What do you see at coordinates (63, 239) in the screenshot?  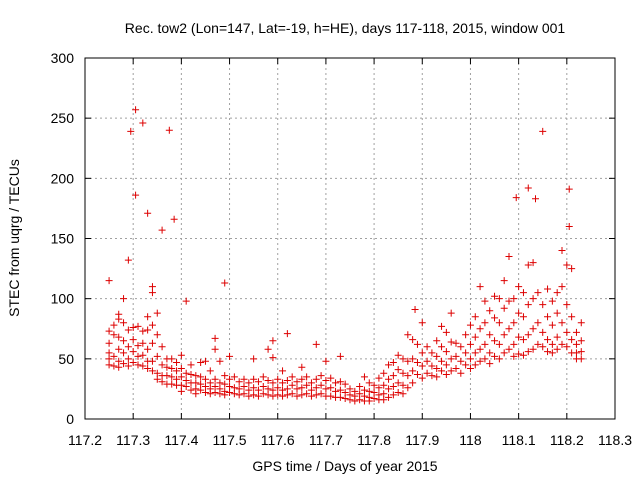 I see `y-tick-label: 150` at bounding box center [63, 239].